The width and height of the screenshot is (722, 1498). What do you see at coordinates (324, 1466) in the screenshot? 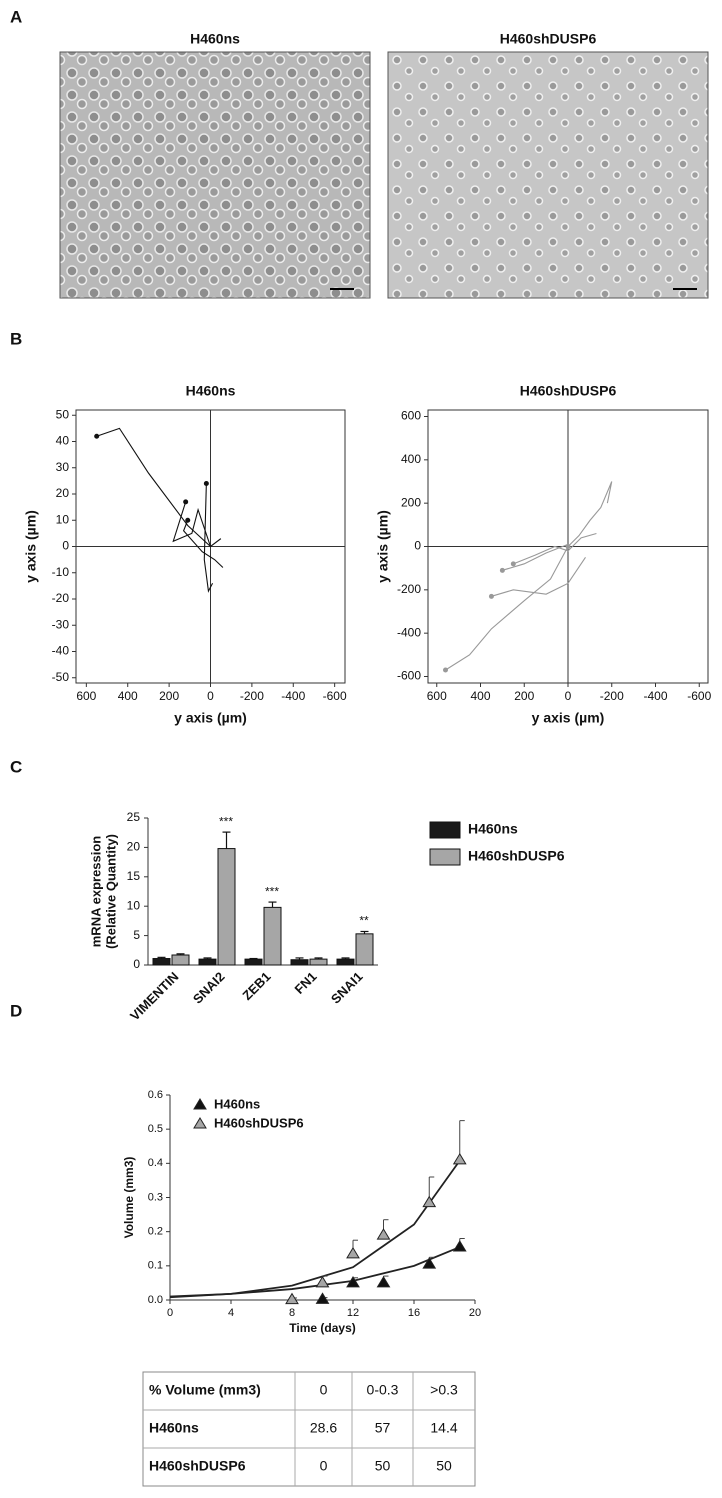
I see `table-cell: 0` at bounding box center [324, 1466].